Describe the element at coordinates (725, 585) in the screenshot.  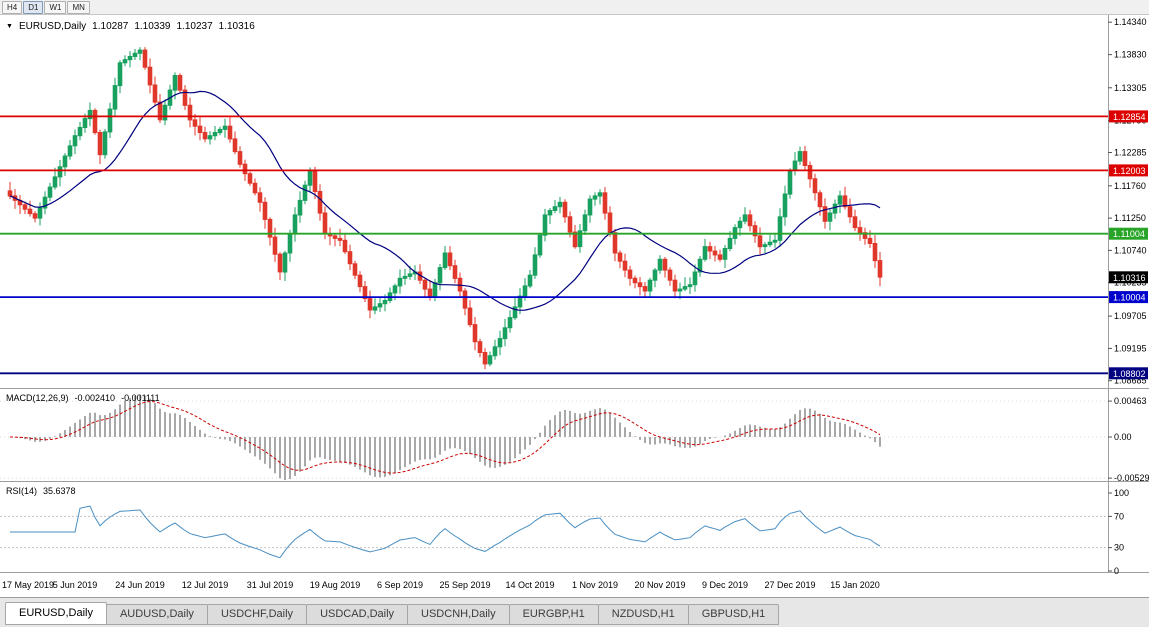
I see `time-axis-label: 9 Dec 2019` at that location.